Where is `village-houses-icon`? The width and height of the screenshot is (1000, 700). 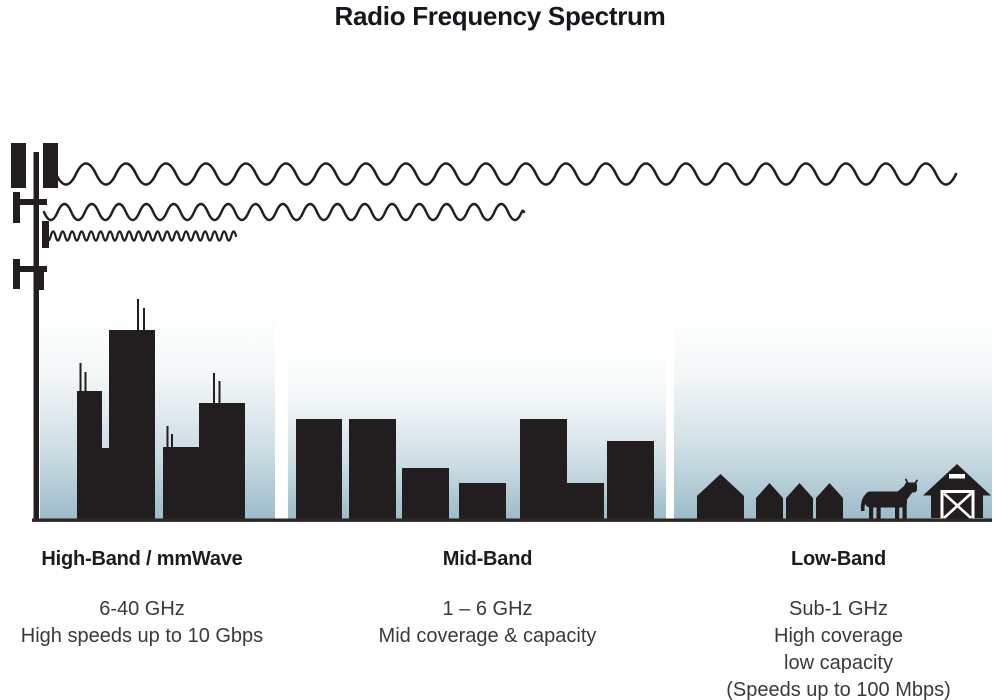
village-houses-icon is located at coordinates (770, 496).